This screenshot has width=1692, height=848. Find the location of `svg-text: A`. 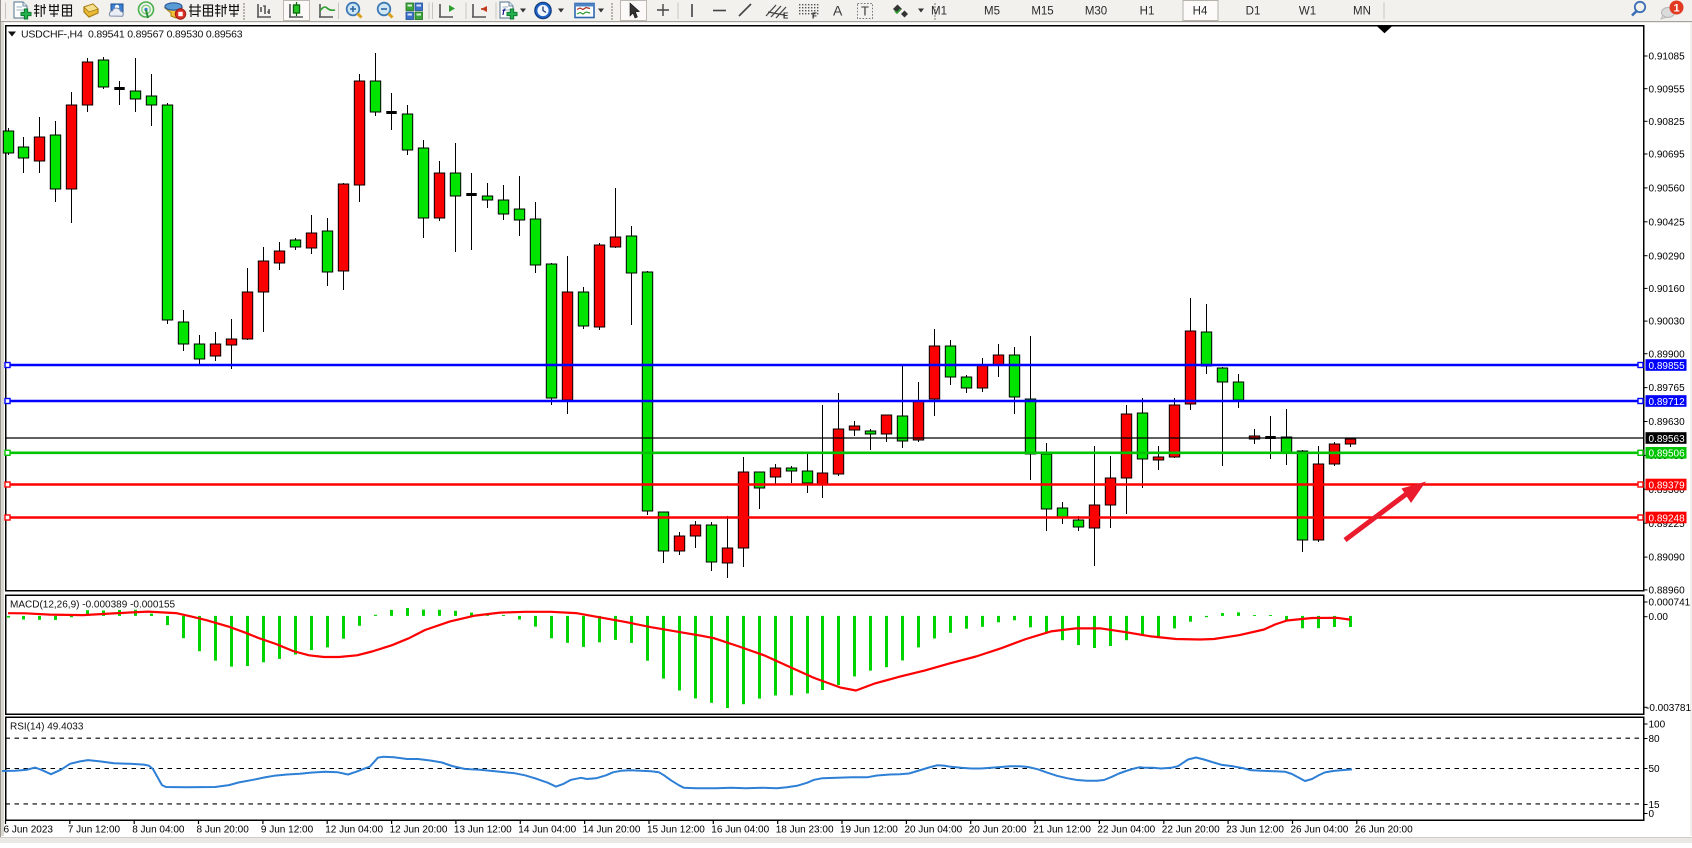

svg-text: A is located at coordinates (838, 11).